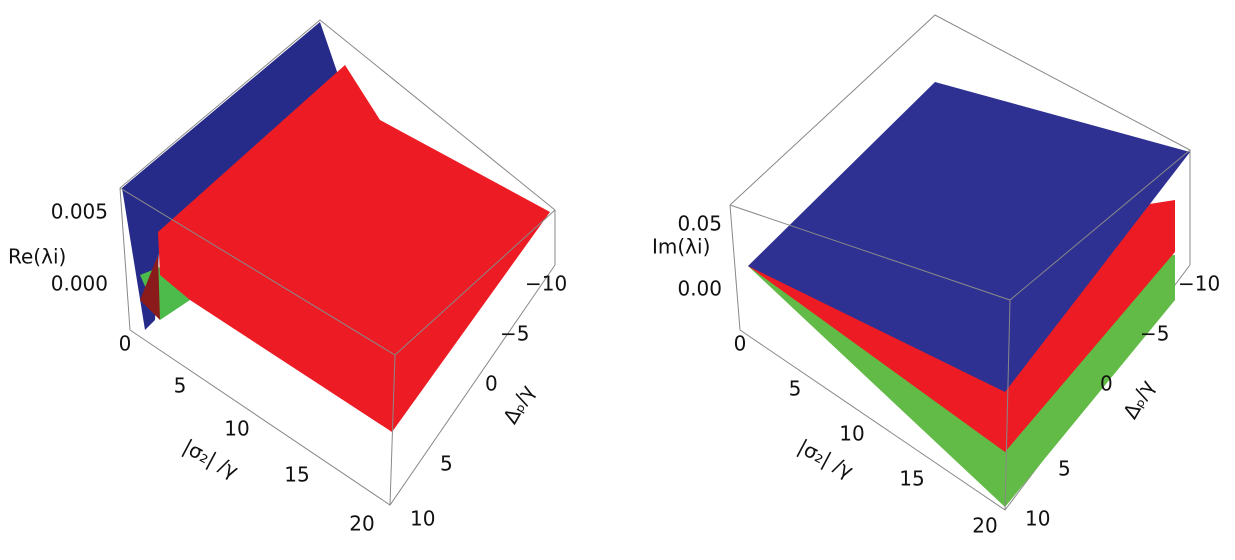 This screenshot has height=560, width=1235. Describe the element at coordinates (79, 284) in the screenshot. I see `z-tick-label: 0.000` at that location.